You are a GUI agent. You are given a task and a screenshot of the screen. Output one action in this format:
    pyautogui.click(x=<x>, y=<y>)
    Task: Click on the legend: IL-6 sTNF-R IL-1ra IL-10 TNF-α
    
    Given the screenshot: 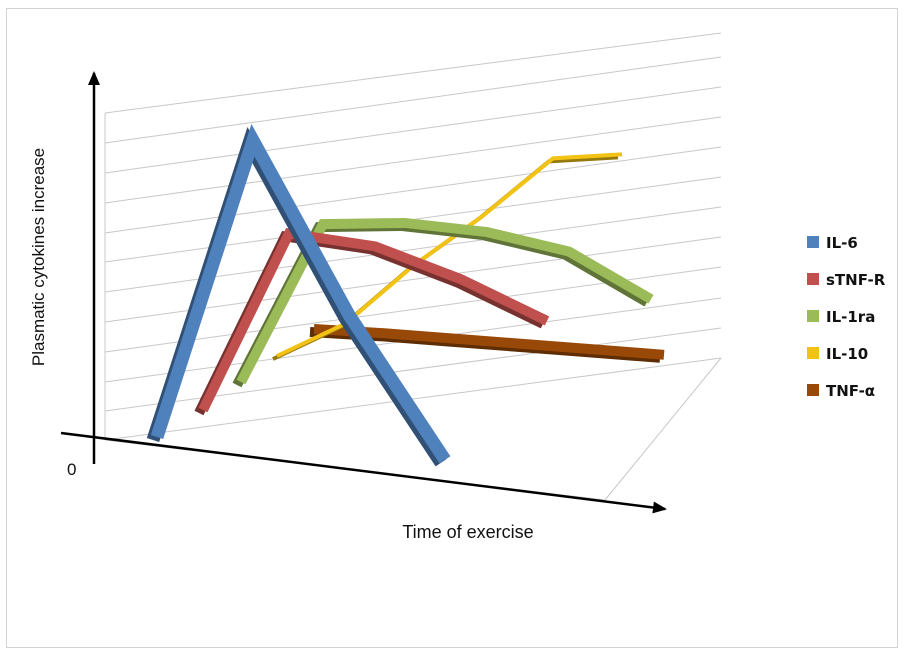 What is the action you would take?
    pyautogui.click(x=846, y=317)
    